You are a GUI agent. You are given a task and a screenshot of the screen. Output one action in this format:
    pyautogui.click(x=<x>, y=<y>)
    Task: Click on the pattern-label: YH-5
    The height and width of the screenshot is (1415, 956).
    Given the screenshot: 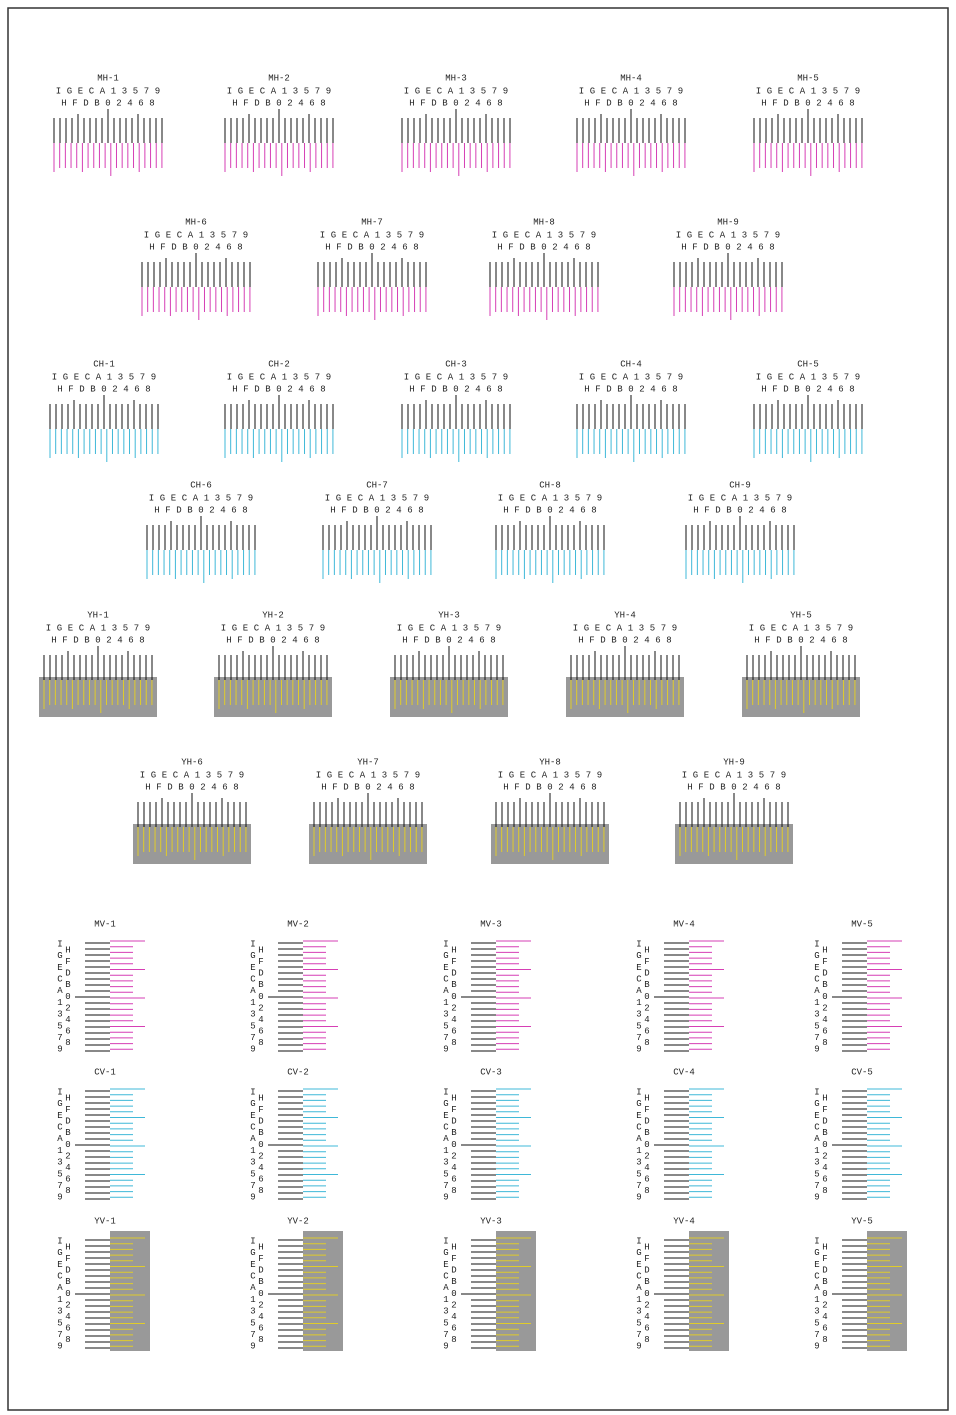 What is the action you would take?
    pyautogui.click(x=801, y=615)
    